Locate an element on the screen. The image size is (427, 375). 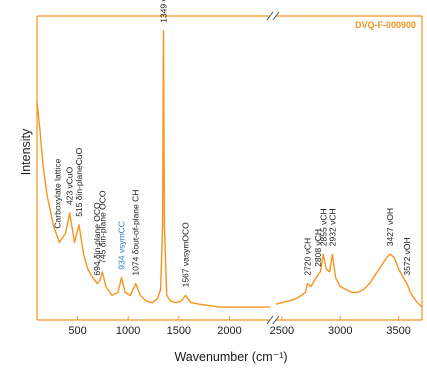
x-axis-ticks: 500 1000 1500 2000 2500 3000 3500 is located at coordinates (239, 326).